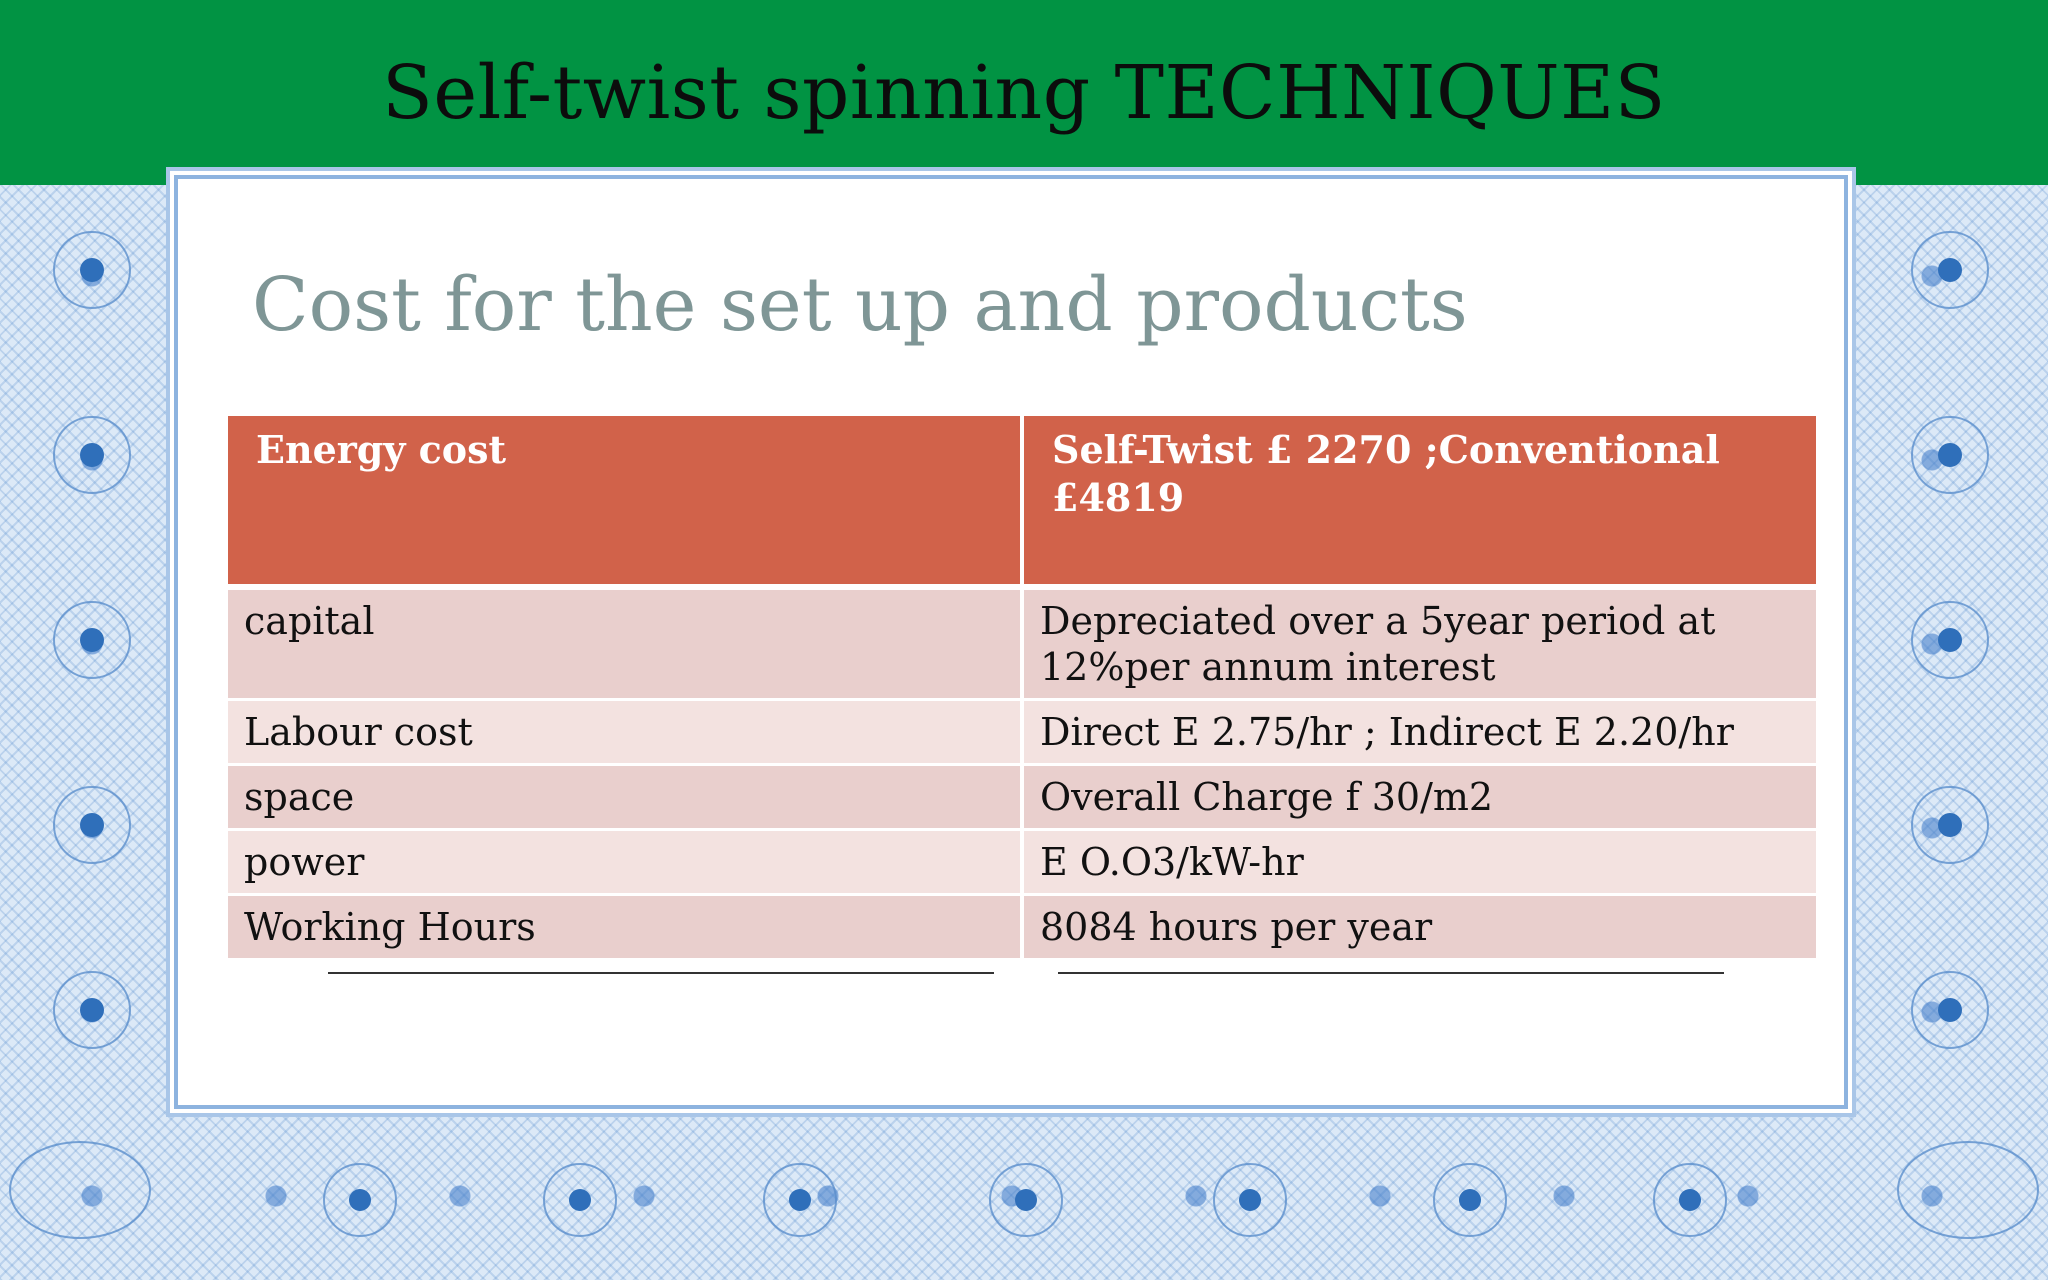 The image size is (2048, 1280). Describe the element at coordinates (1419, 797) in the screenshot. I see `table-cell: Overall Charge f 30/m2` at that location.